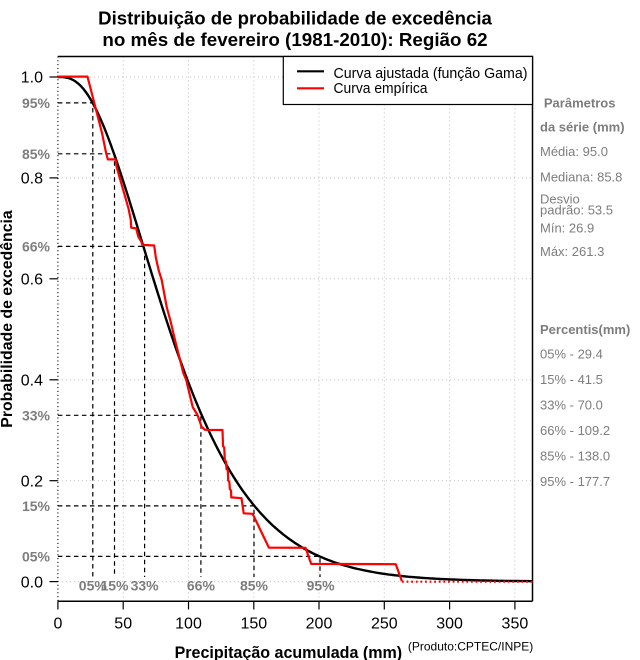  I want to click on svg-text: 100, so click(188, 623).